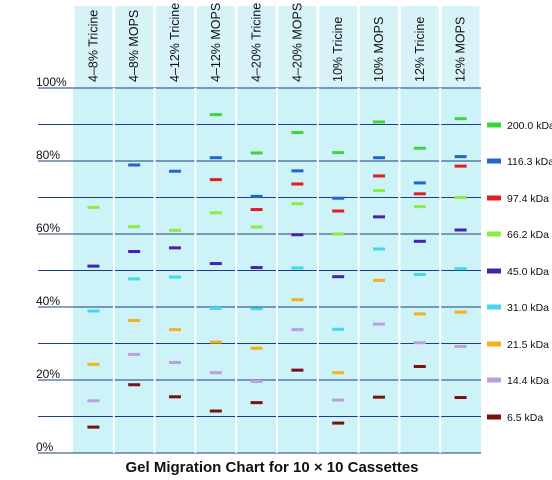 This screenshot has width=552, height=480. I want to click on lane-label: 4–8% MOPS, so click(134, 46).